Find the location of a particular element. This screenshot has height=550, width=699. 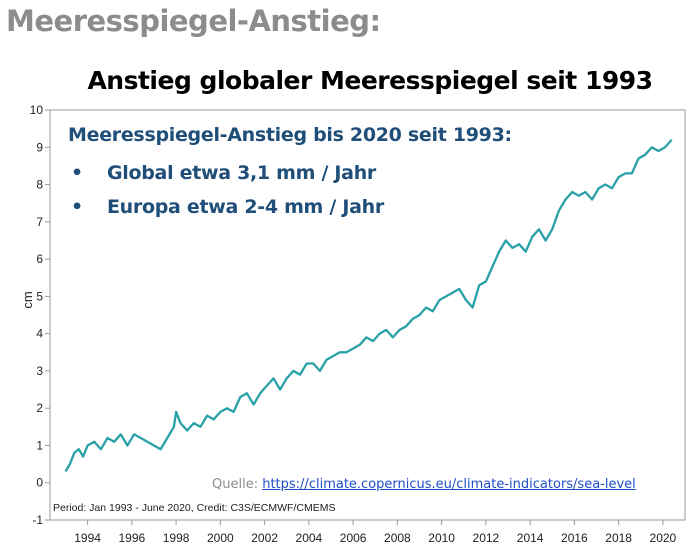

bullet-global: • Global etwa 3,1 mm / Jahr is located at coordinates (290, 173).